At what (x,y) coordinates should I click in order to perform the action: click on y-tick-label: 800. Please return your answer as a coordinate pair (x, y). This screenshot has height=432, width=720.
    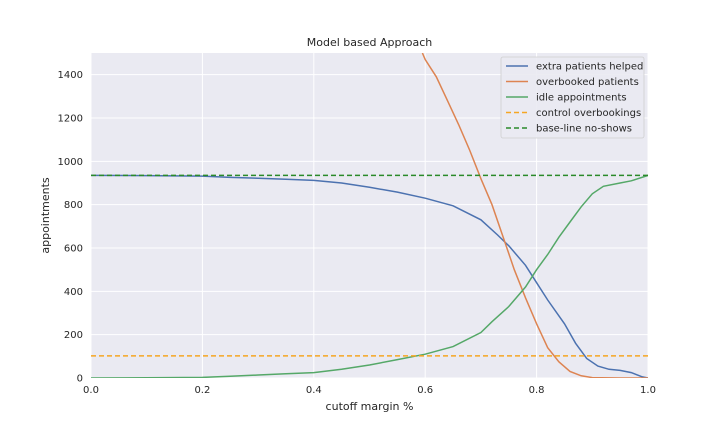
    Looking at the image, I should click on (73, 205).